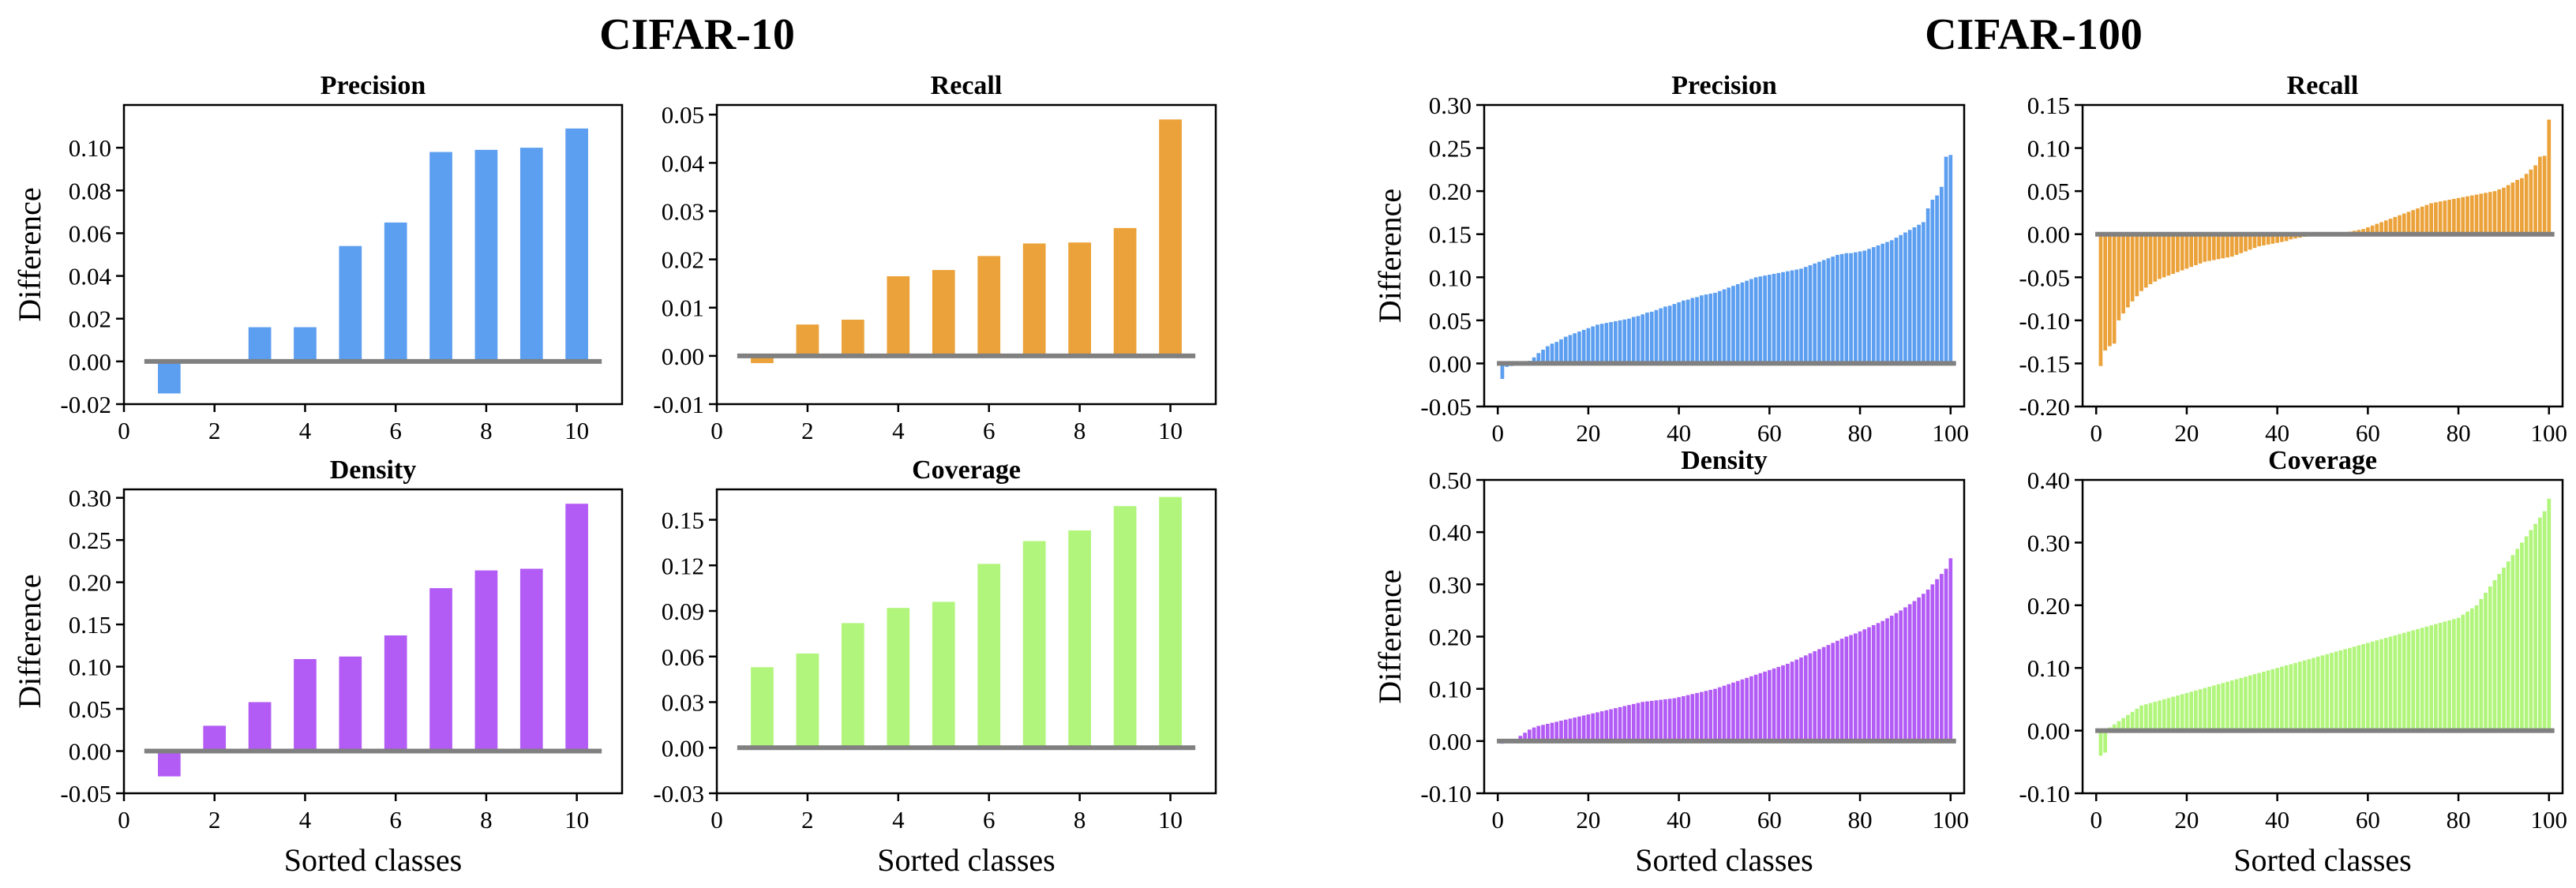  What do you see at coordinates (85, 405) in the screenshot?
I see `y-tick-label: -0.02` at bounding box center [85, 405].